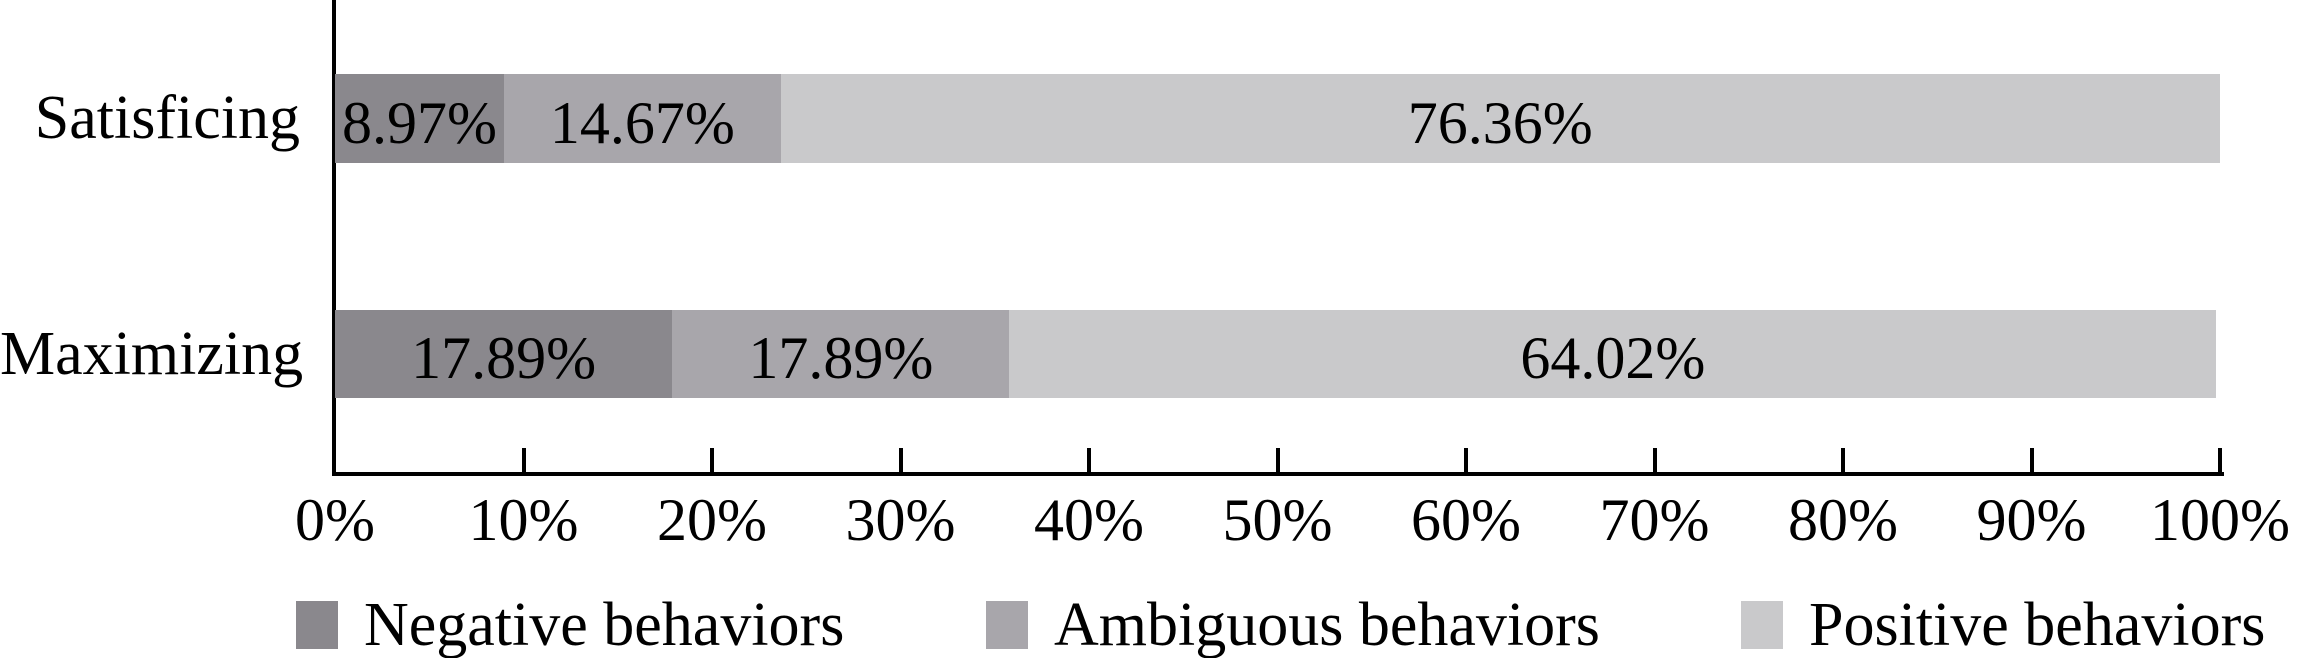  I want to click on category-label-satisficing: Satisficing, so click(167, 118).